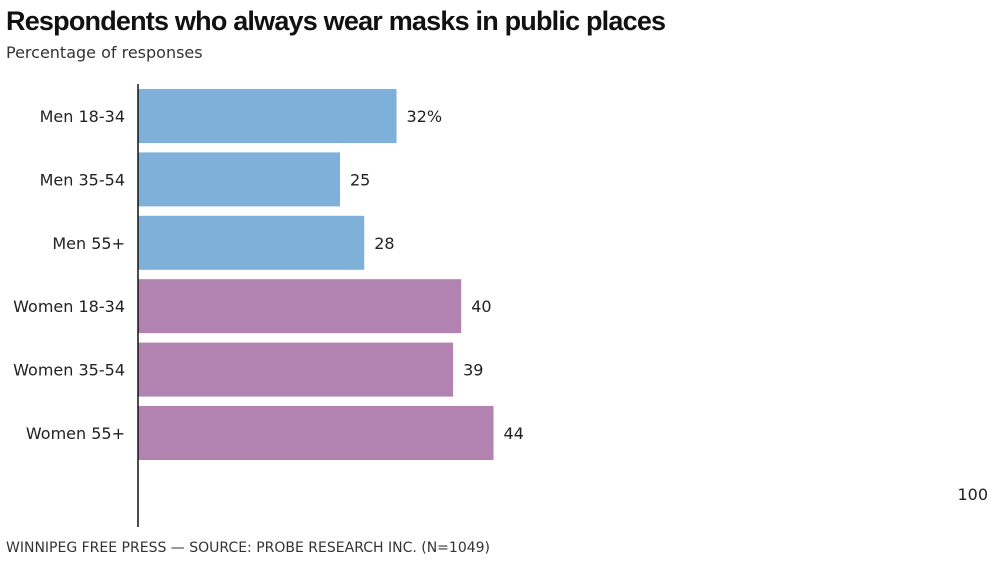  What do you see at coordinates (514, 433) in the screenshot?
I see `data-label: 44` at bounding box center [514, 433].